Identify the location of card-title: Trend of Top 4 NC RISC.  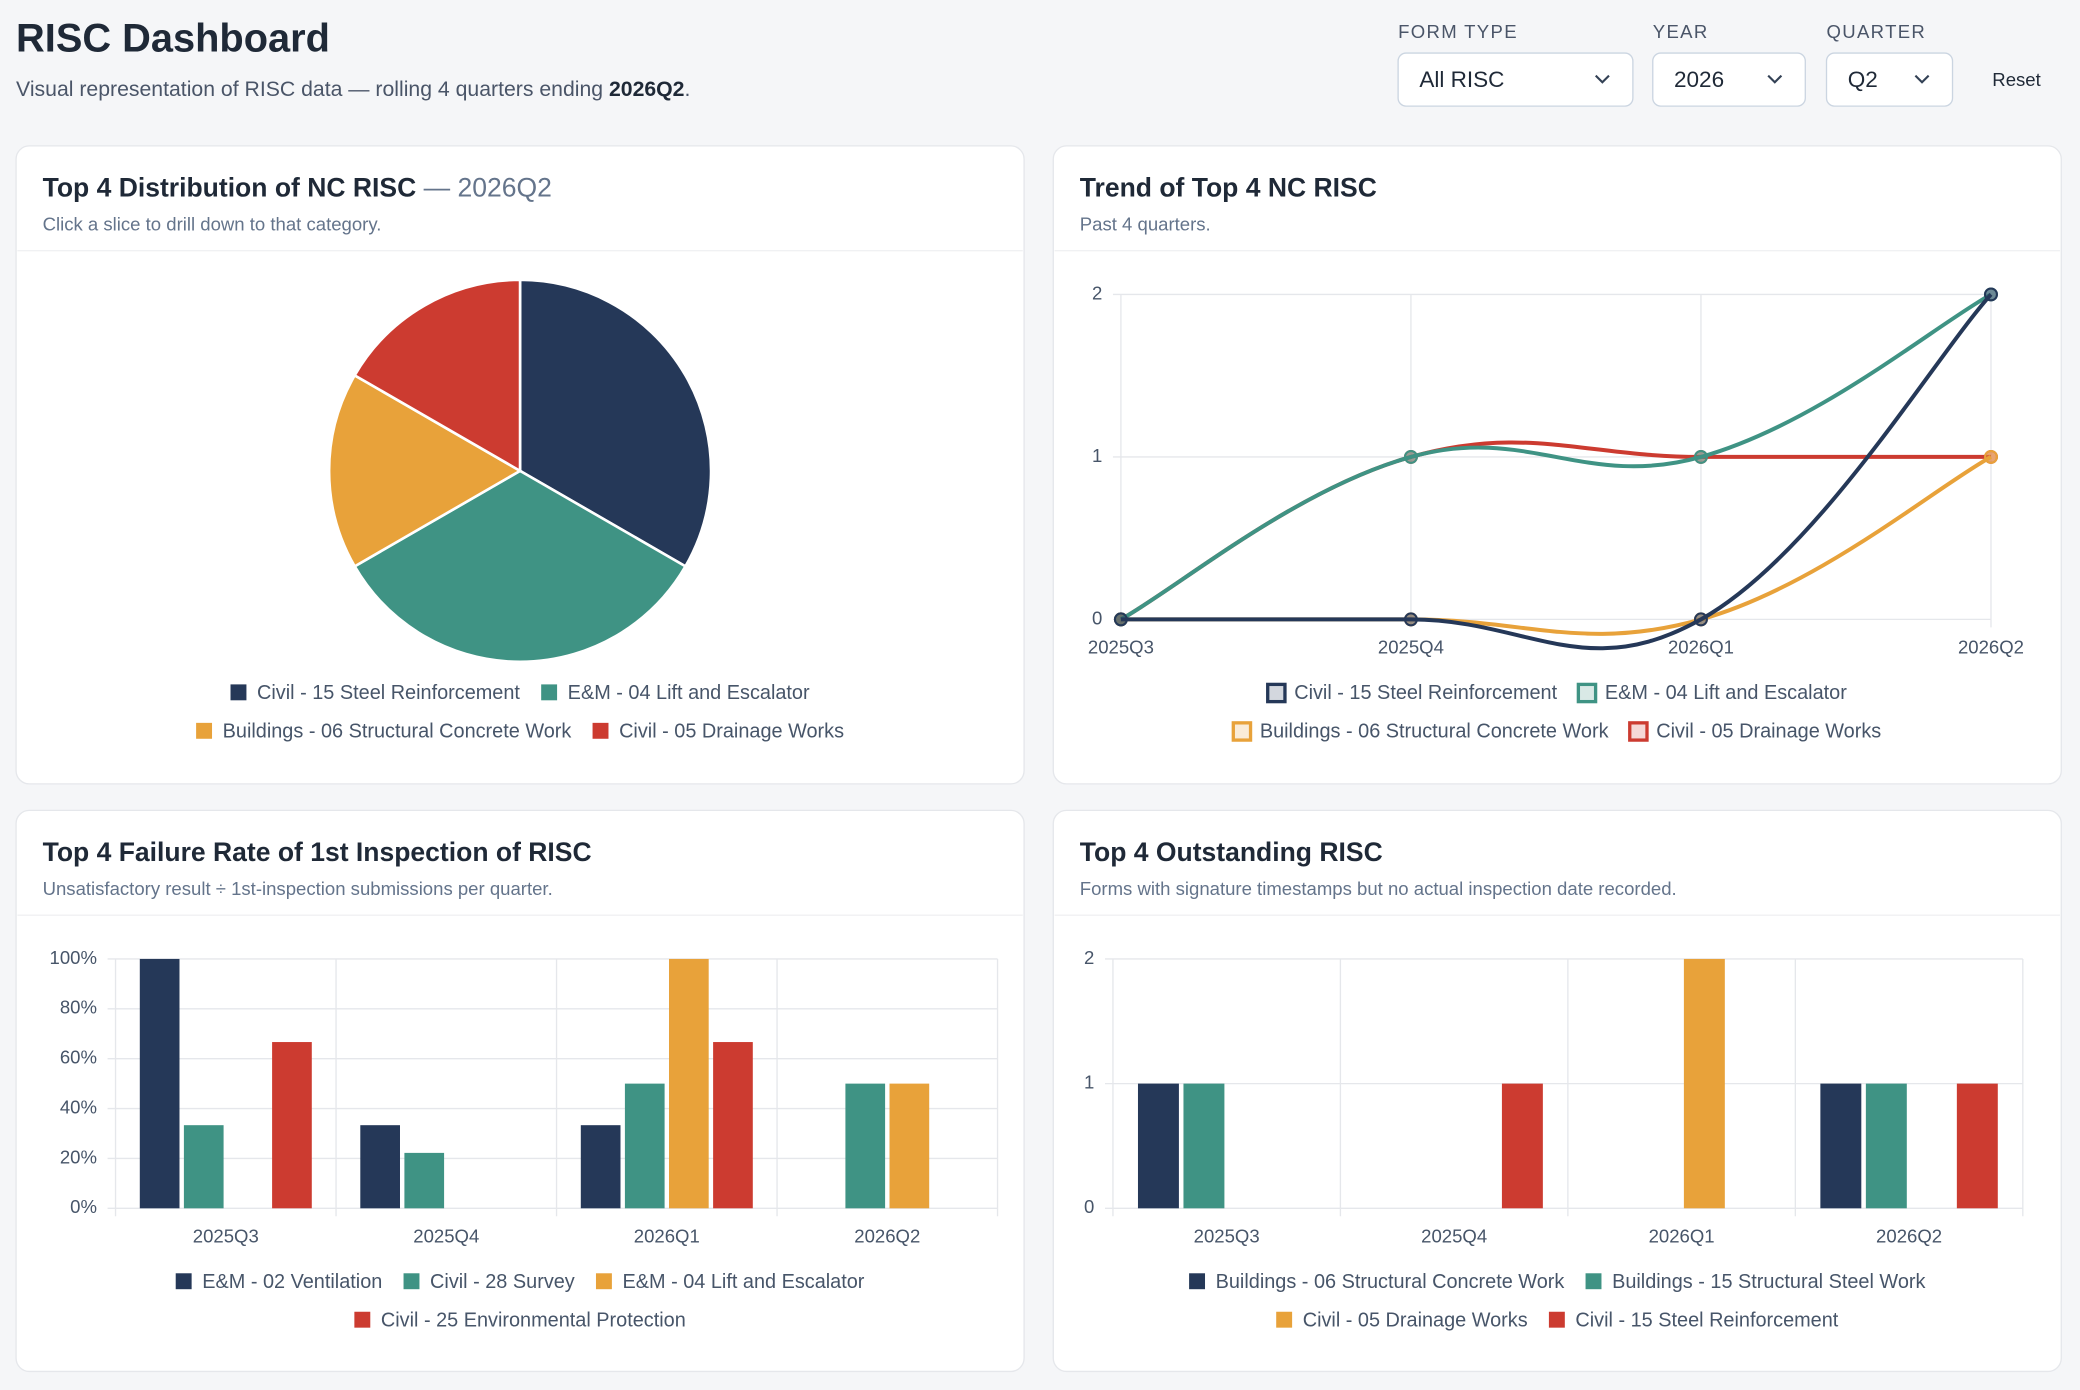
(1228, 188).